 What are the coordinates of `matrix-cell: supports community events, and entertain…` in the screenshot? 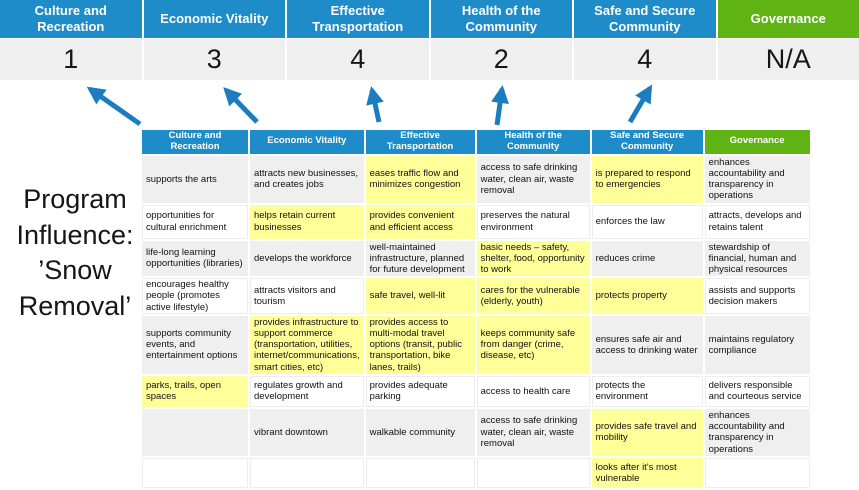 It's located at (195, 345).